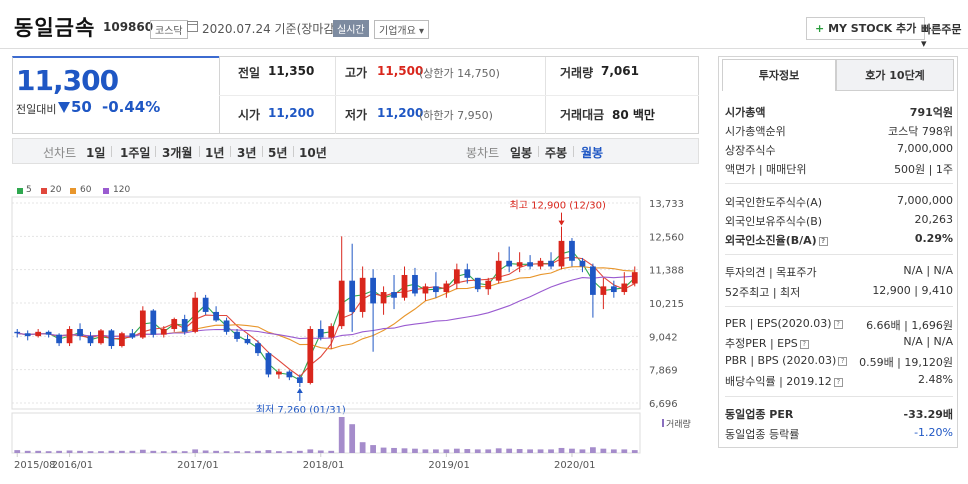 The height and width of the screenshot is (484, 968). Describe the element at coordinates (755, 131) in the screenshot. I see `rank-label: 시가총액순위` at that location.